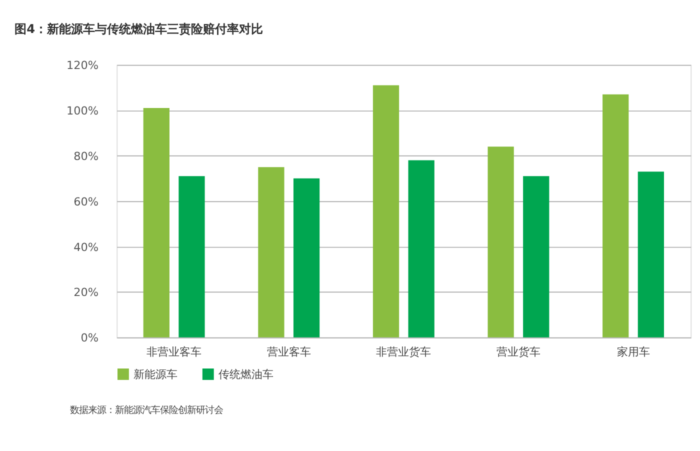  What do you see at coordinates (86, 201) in the screenshot?
I see `y-tick-label: 60%` at bounding box center [86, 201].